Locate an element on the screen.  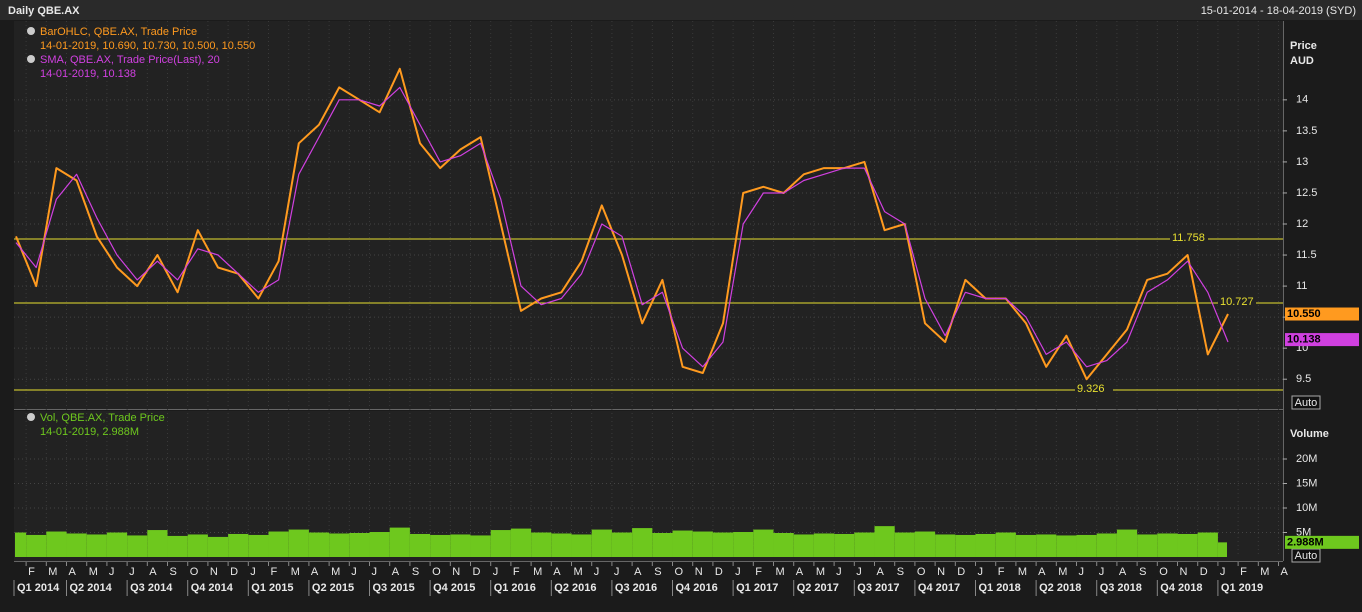
chart-title: Daily QBE.AX is located at coordinates (44, 11).